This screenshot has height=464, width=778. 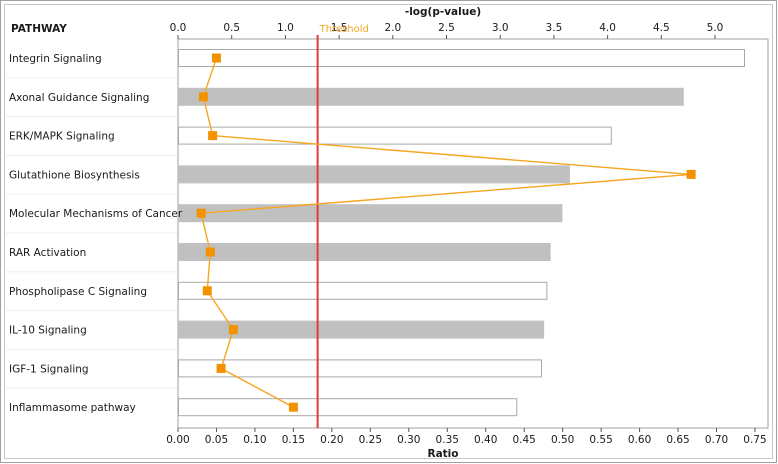 What do you see at coordinates (96, 214) in the screenshot?
I see `category-label: Molecular Mechanisms of Cancer` at bounding box center [96, 214].